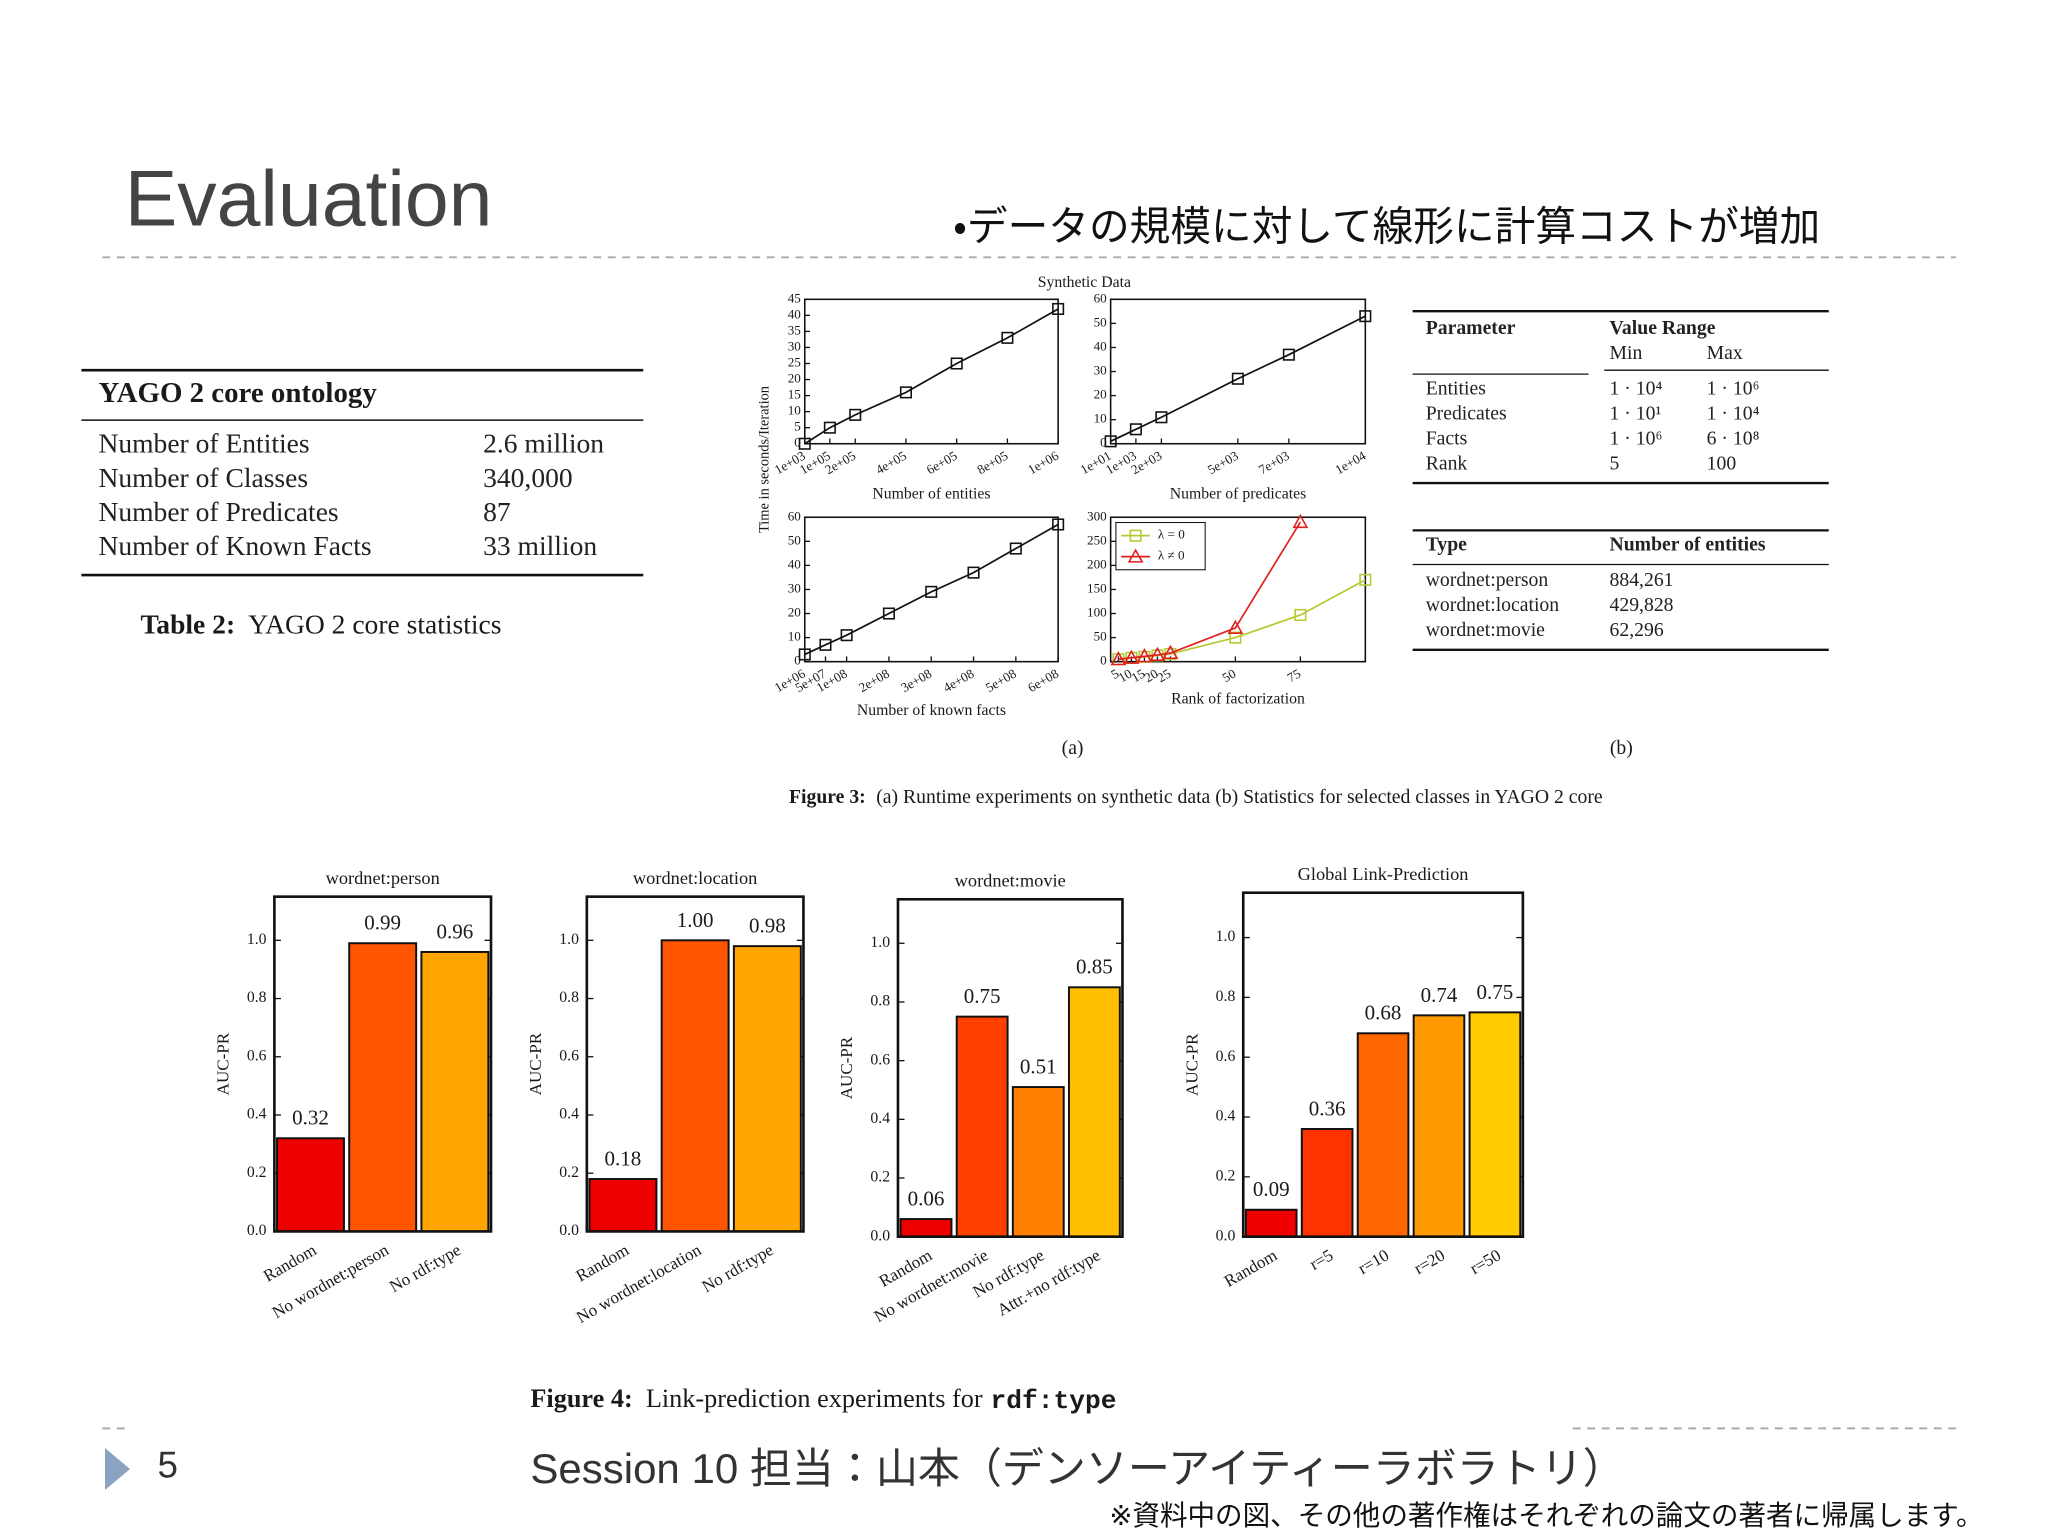 This screenshot has width=2048, height=1536. What do you see at coordinates (1171, 534) in the screenshot?
I see `legend-label: λ = 0` at bounding box center [1171, 534].